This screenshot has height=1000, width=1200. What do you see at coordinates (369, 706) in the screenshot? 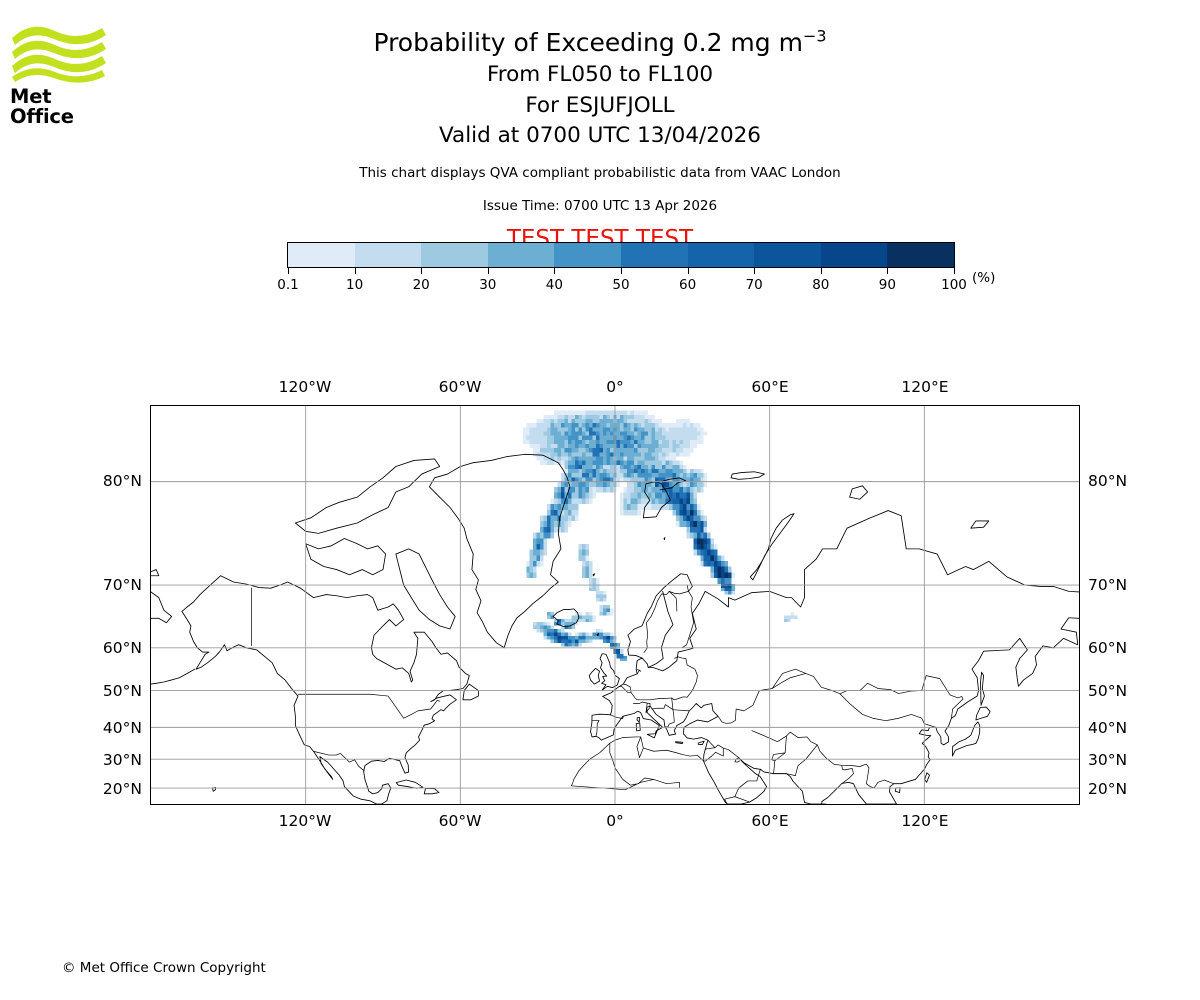
I see `country-border-path` at bounding box center [369, 706].